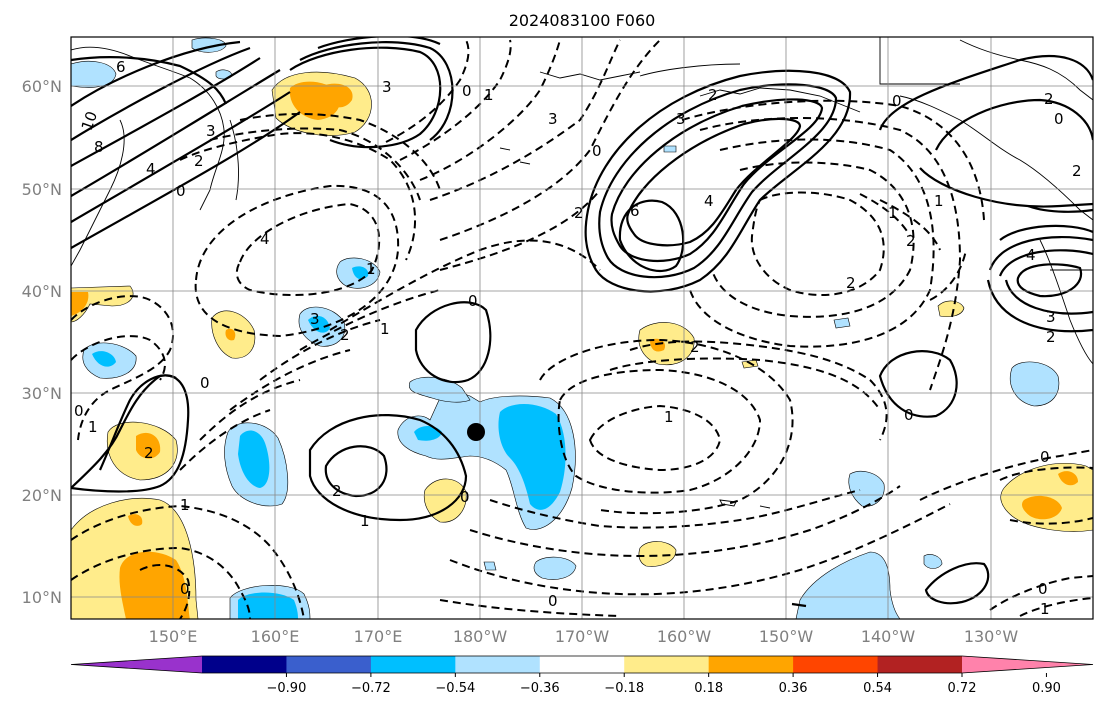 The image size is (1105, 712). What do you see at coordinates (877, 688) in the screenshot?
I see `colorbar-tick-label: 0.54` at bounding box center [877, 688].